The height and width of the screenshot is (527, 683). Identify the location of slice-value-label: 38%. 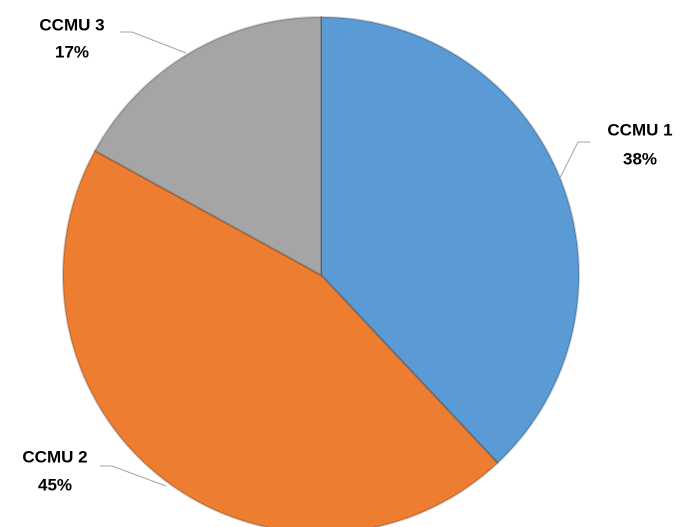
(640, 158).